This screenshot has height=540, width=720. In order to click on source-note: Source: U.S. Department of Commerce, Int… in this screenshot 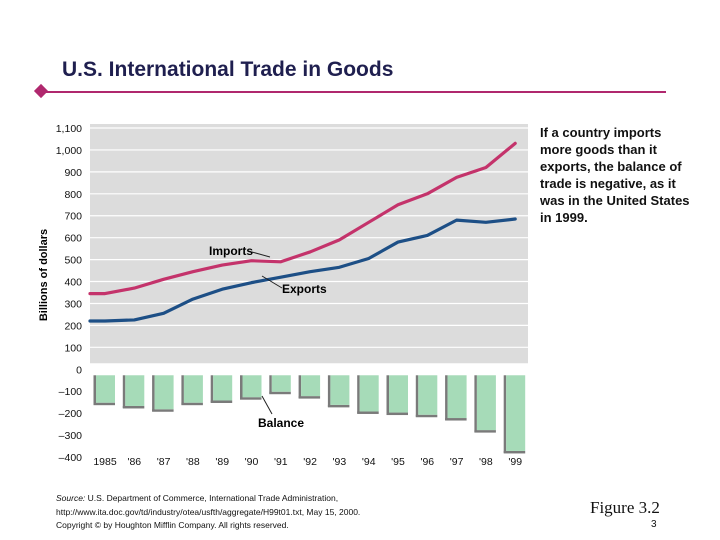, I will do `click(208, 512)`.